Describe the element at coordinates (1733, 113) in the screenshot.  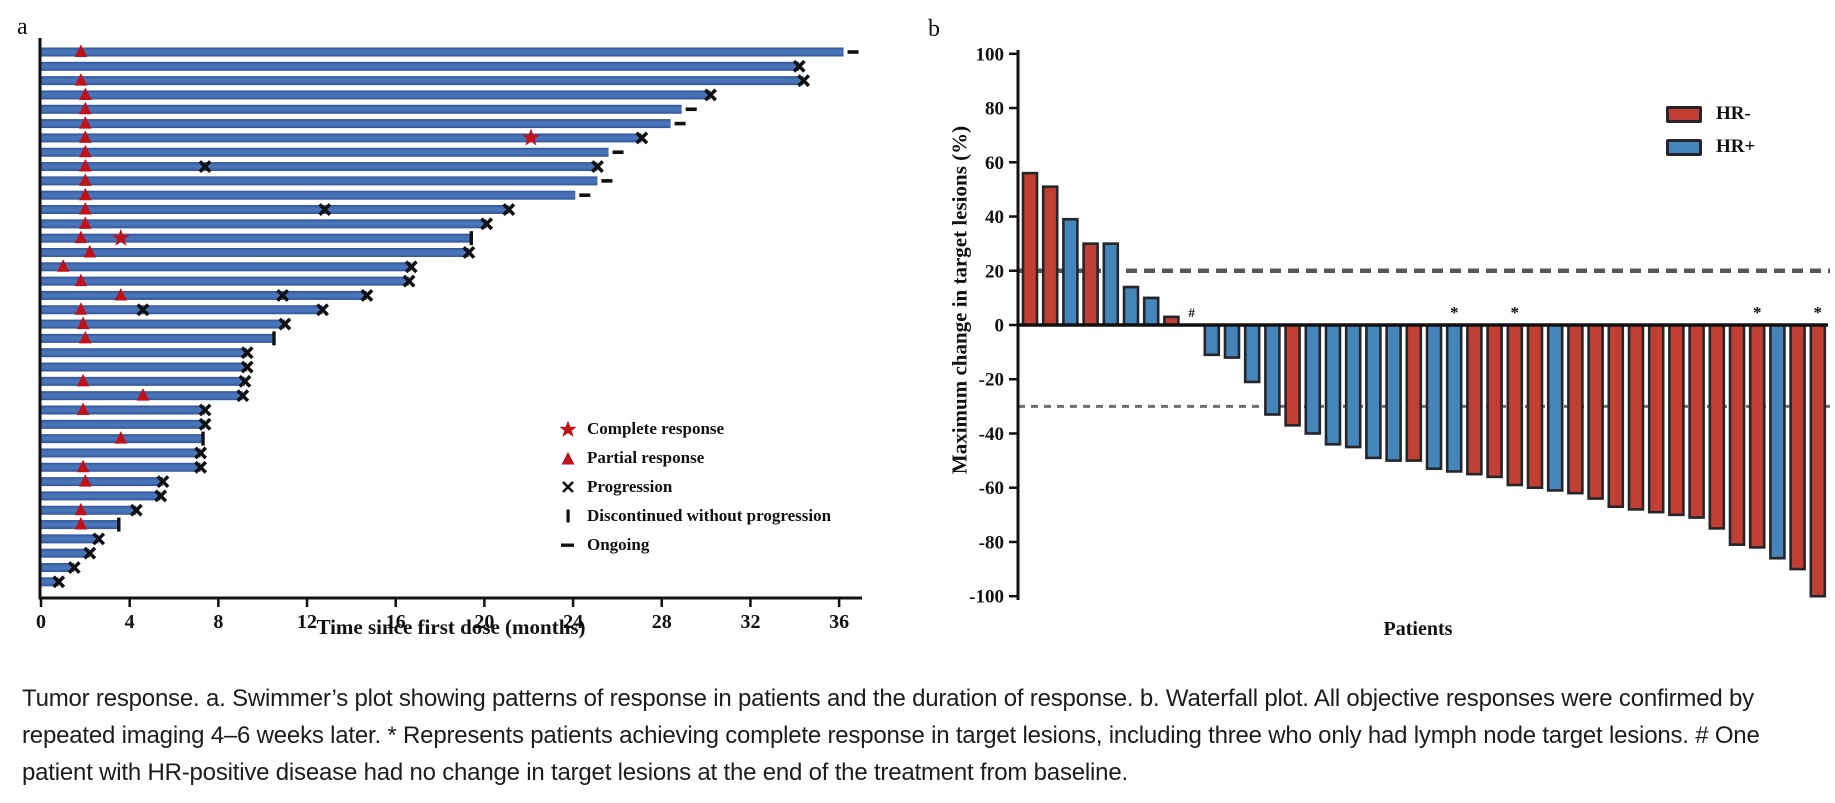
I see `legend-label: HR-` at that location.